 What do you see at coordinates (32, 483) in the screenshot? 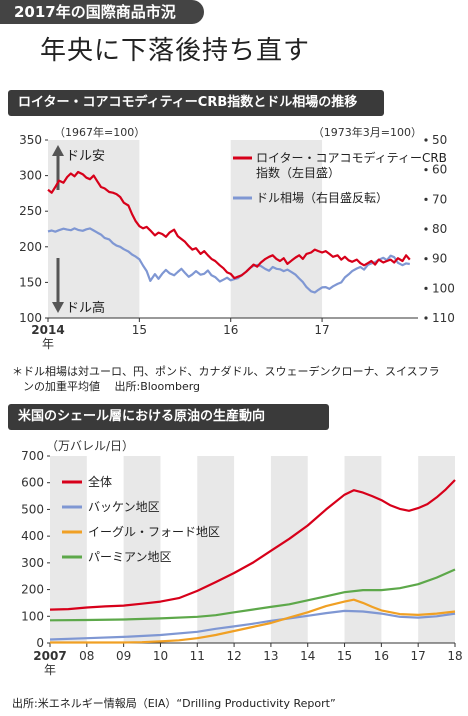
I see `chart2-y-tick-label-6: 600` at bounding box center [32, 483].